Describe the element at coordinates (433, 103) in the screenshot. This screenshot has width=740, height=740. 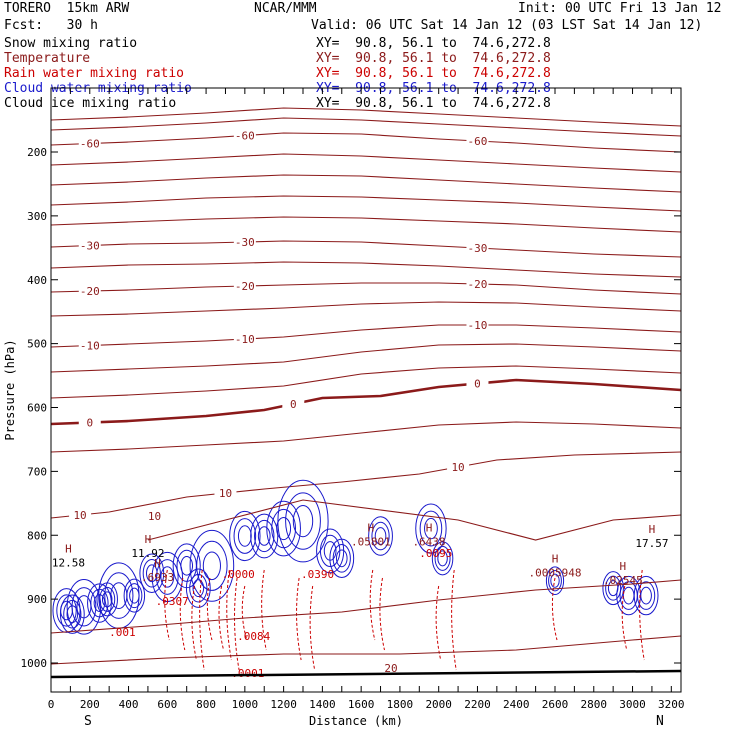
I see `legend-cloud-ice-xy: XY= 90.8, 56.1 to 74.6,272.8` at that location.